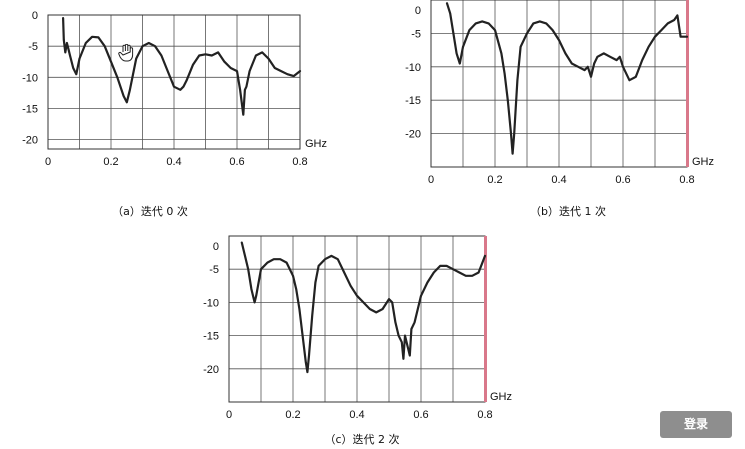 The width and height of the screenshot is (745, 449). I want to click on chart-caption: （a）迭代 0 次, so click(150, 211).